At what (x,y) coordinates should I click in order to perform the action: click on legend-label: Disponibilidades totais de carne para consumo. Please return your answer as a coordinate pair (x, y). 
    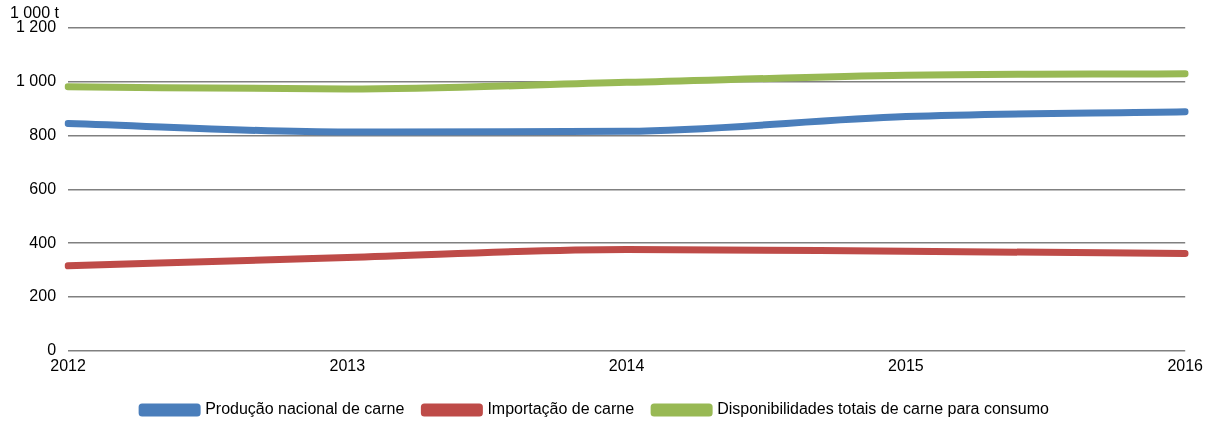
    Looking at the image, I should click on (883, 409).